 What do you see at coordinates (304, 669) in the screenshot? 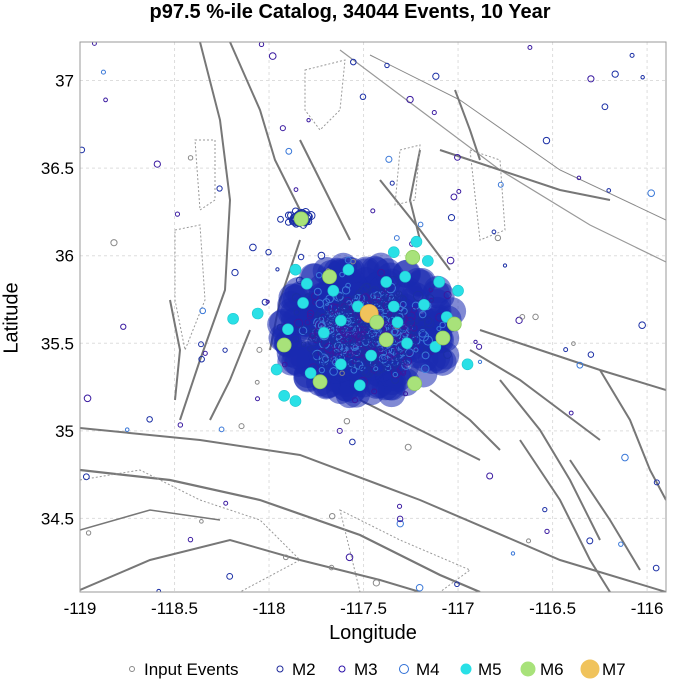
I see `legend-label: M2` at bounding box center [304, 669].